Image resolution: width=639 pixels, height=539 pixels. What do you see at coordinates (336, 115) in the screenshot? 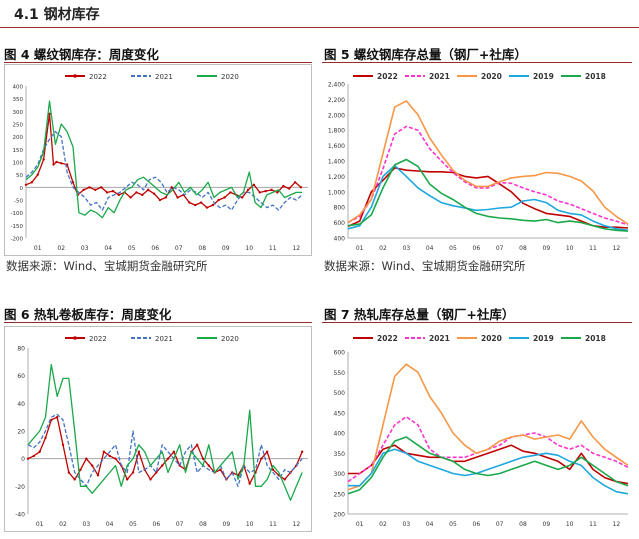
I see `y-tick-label: 2,000` at bounding box center [336, 115].